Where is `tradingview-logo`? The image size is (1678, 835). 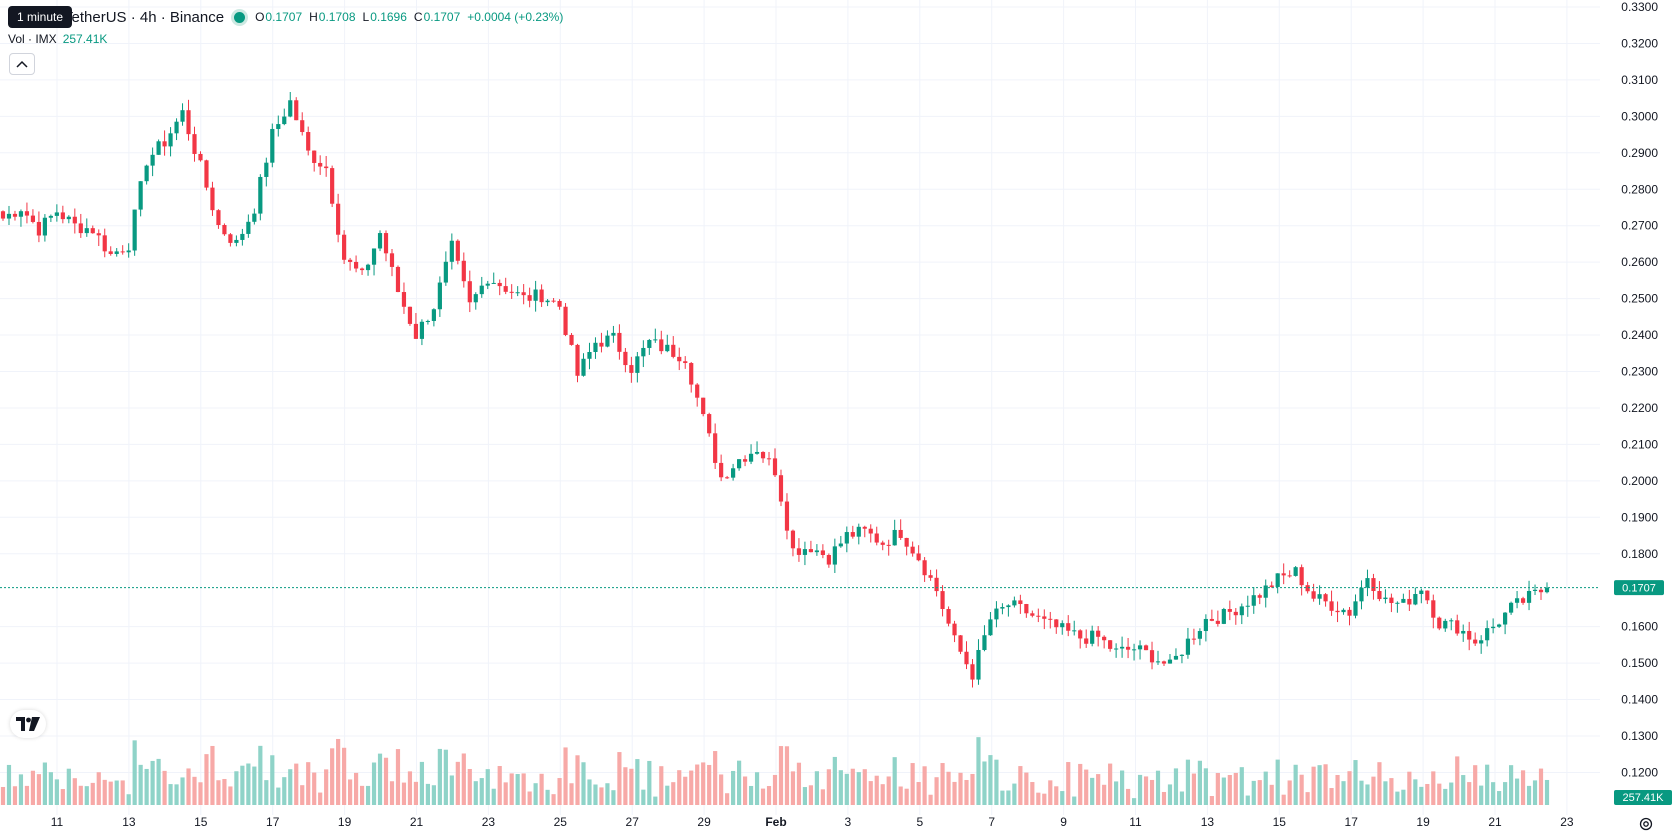 tradingview-logo is located at coordinates (28, 724).